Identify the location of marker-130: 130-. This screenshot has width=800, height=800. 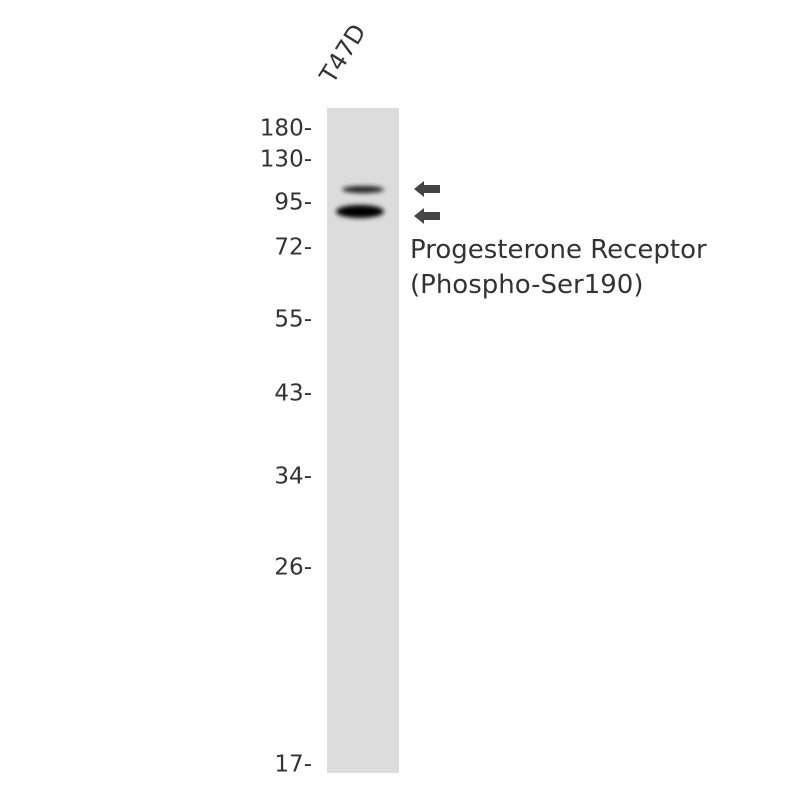
(285, 159).